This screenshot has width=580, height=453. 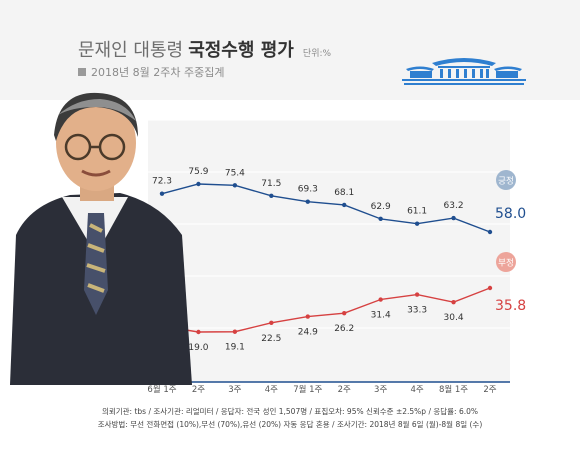 What do you see at coordinates (317, 54) in the screenshot?
I see `unit-label: 단위:%` at bounding box center [317, 54].